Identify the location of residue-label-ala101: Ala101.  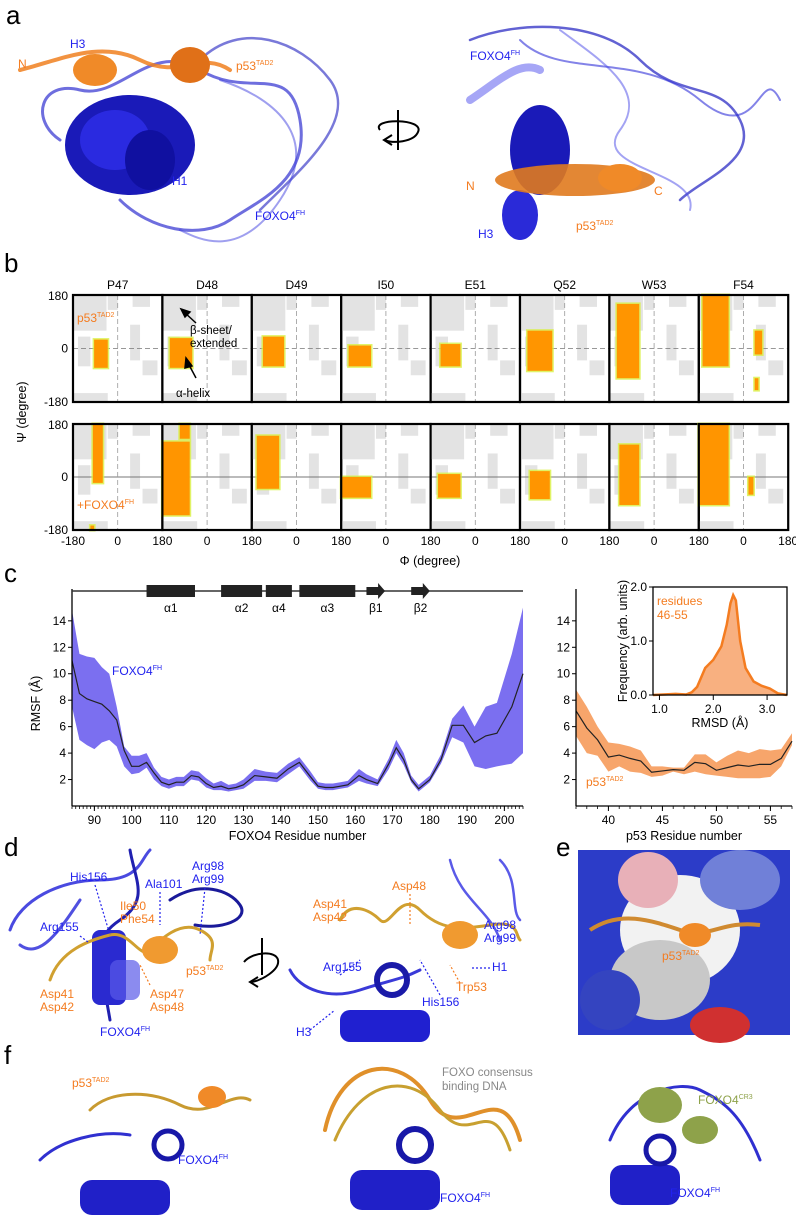
(164, 884).